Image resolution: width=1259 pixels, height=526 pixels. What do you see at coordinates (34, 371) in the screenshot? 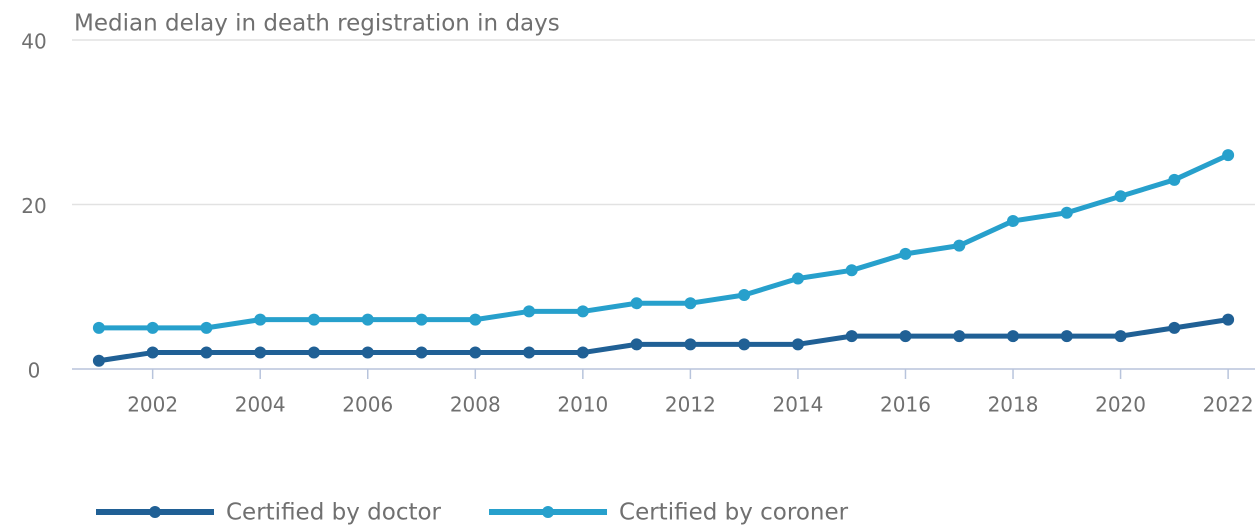
I see `y-tick-label: 0` at bounding box center [34, 371].